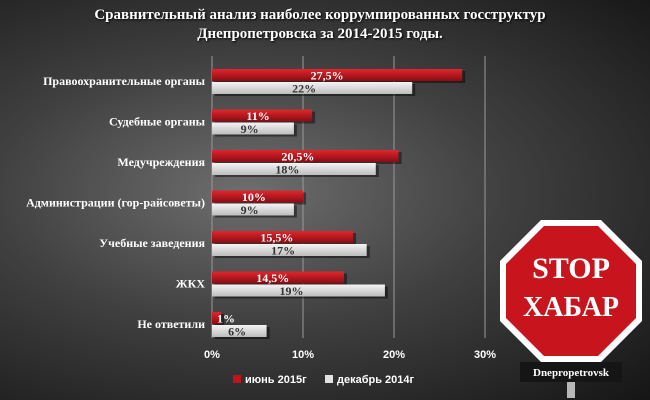 Image resolution: width=650 pixels, height=400 pixels. Describe the element at coordinates (191, 284) in the screenshot. I see `category-label: ЖКХ` at that location.